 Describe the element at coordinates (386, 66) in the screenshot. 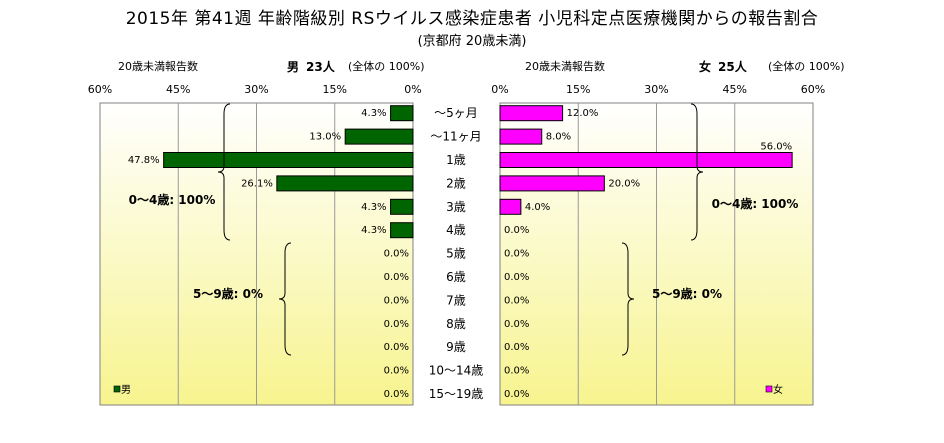

I see `left-header-note: (全体の 100%)` at that location.